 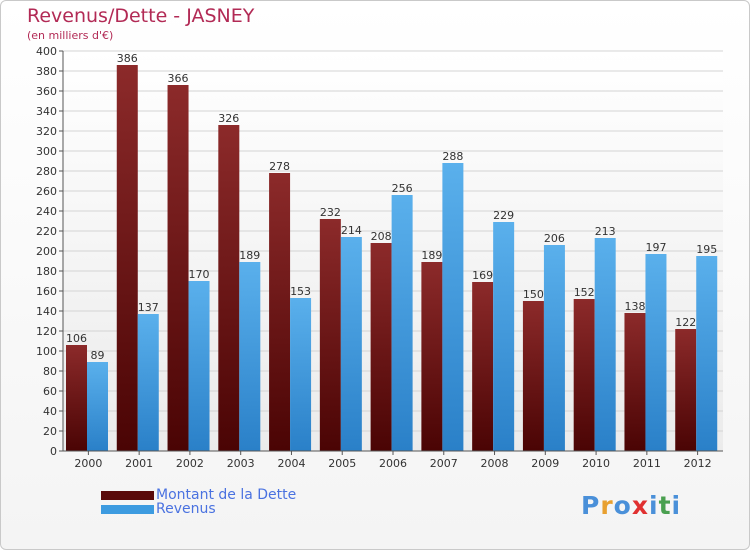 What do you see at coordinates (279, 166) in the screenshot?
I see `data-label: 278` at bounding box center [279, 166].